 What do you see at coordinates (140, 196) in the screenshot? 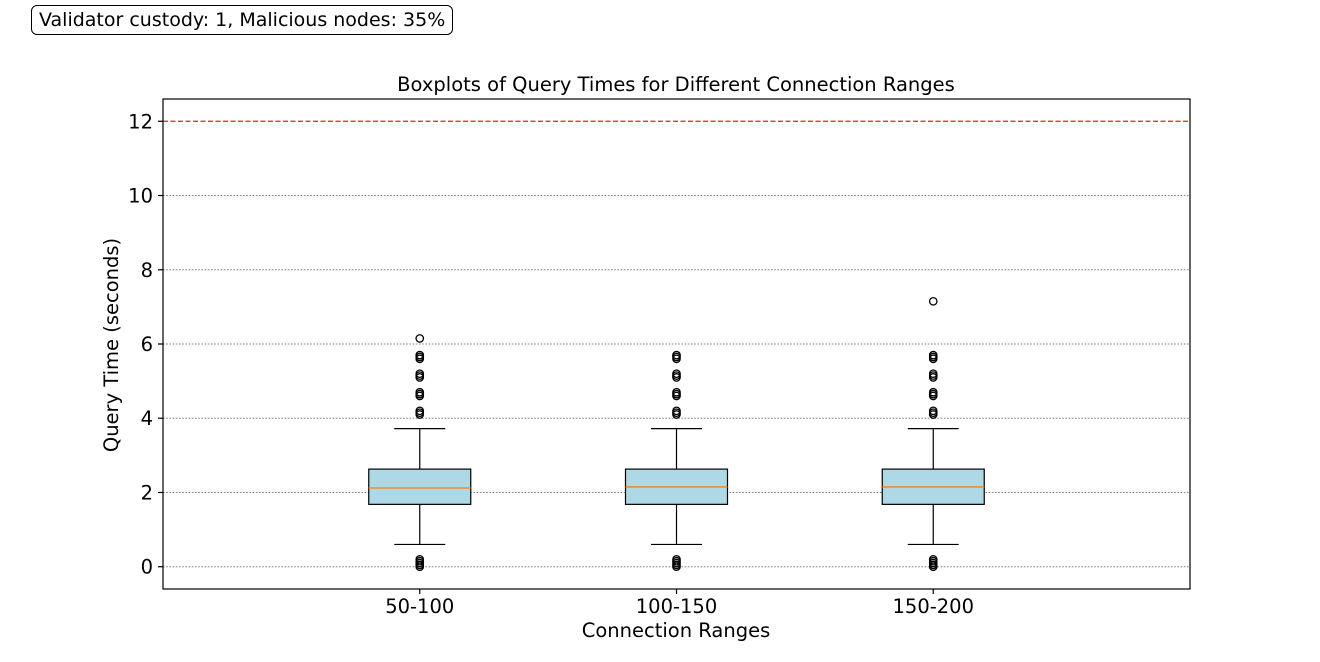
I see `y-tick-label: 10` at bounding box center [140, 196].